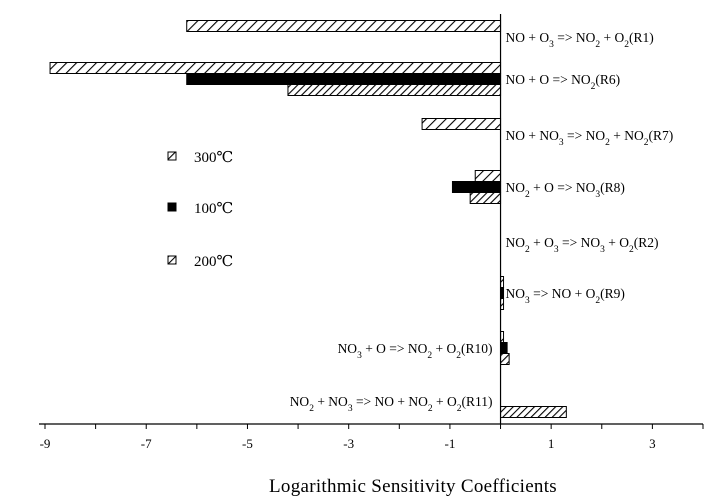 The image size is (725, 503). What do you see at coordinates (505, 359) in the screenshot?
I see `bar-R10-200C` at bounding box center [505, 359].